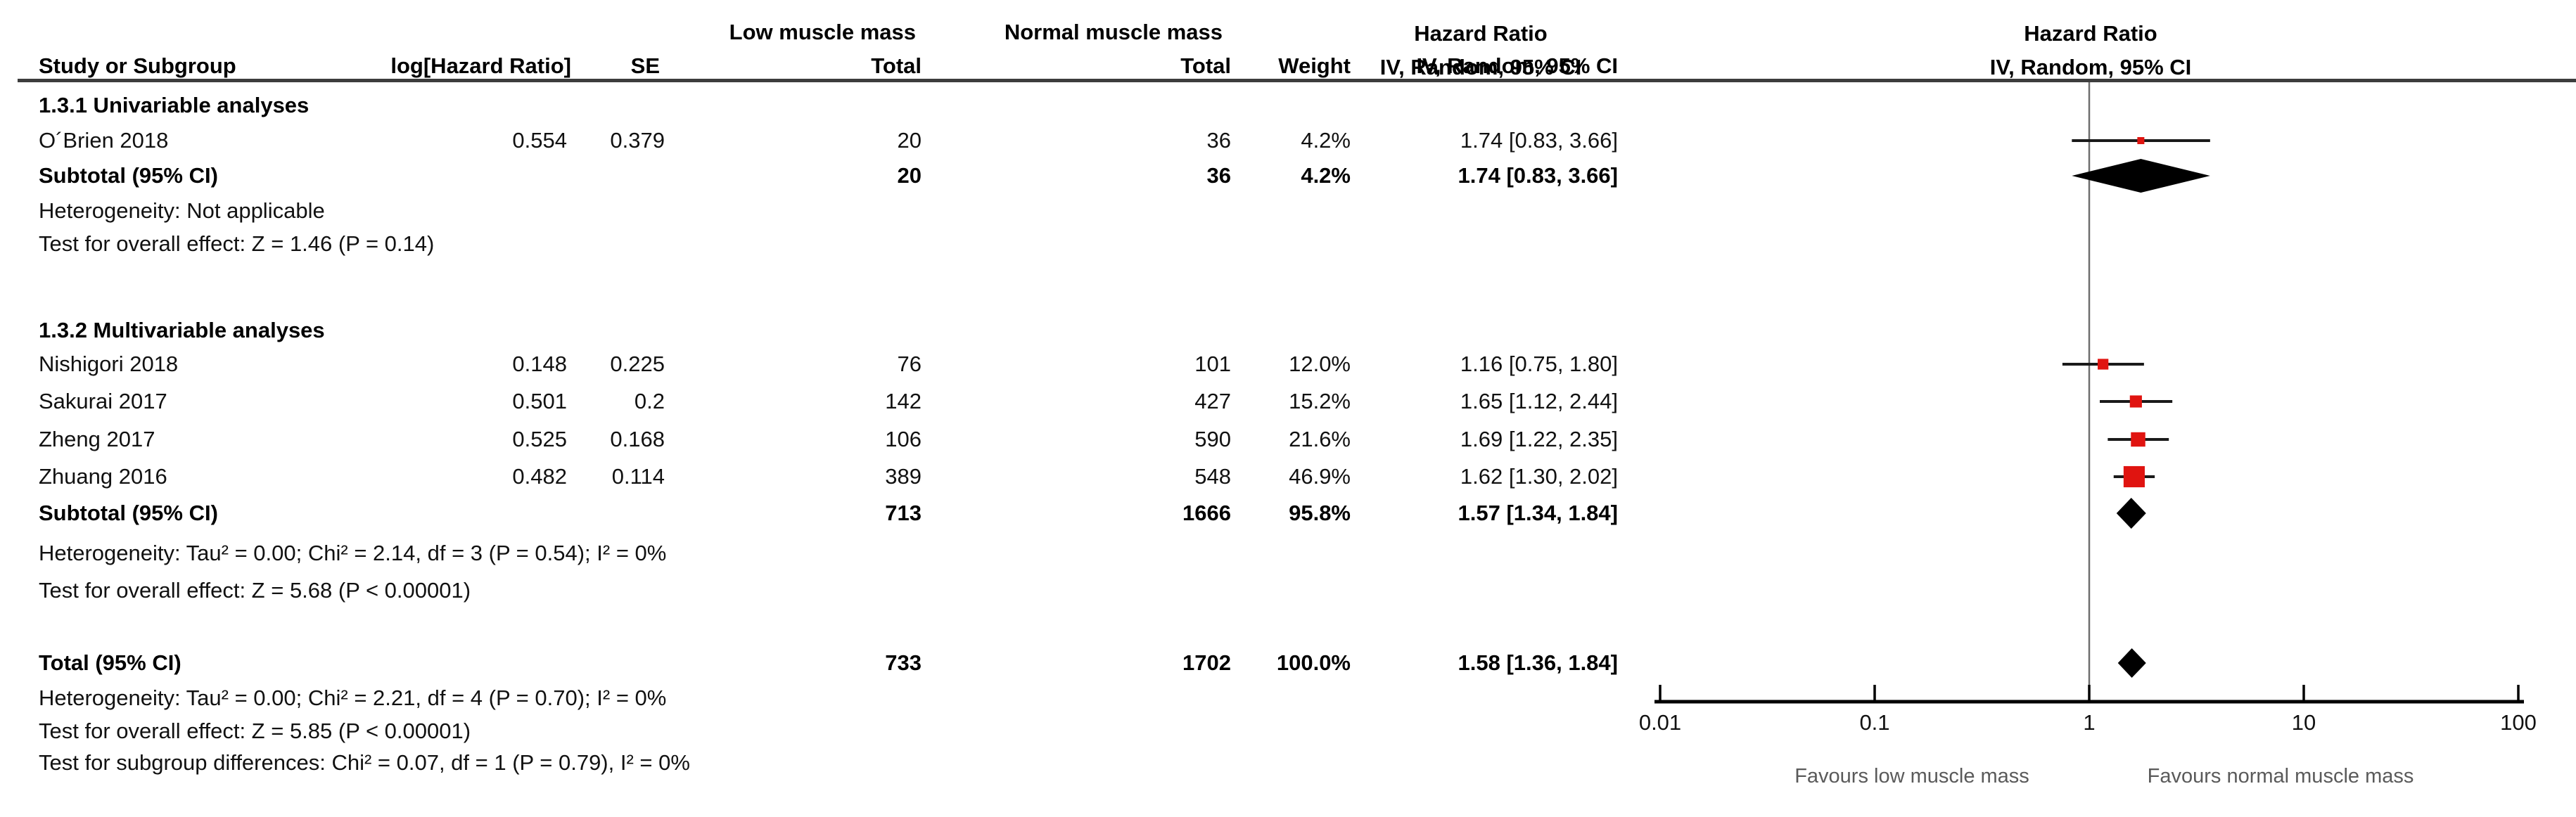 This screenshot has width=2576, height=817. Describe the element at coordinates (2089, 723) in the screenshot. I see `x-tick-label: 1` at that location.